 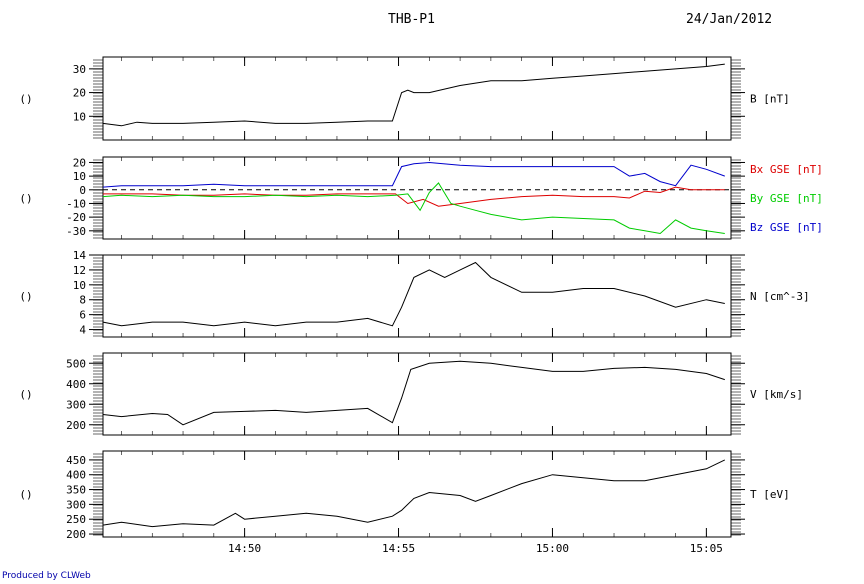 I want to click on panel-right-label: N [cm^-3], so click(x=780, y=296).